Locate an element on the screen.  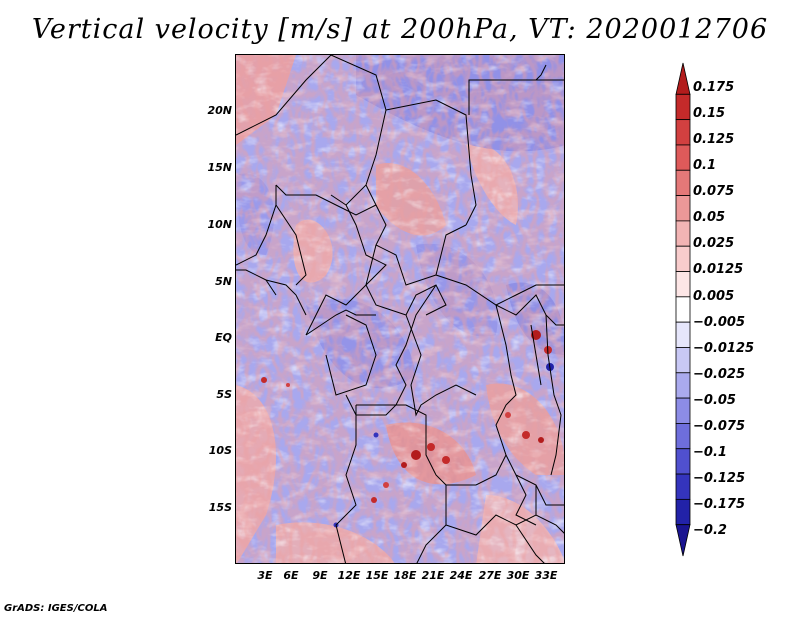
colorbar-label: −0.2 is located at coordinates (710, 530).